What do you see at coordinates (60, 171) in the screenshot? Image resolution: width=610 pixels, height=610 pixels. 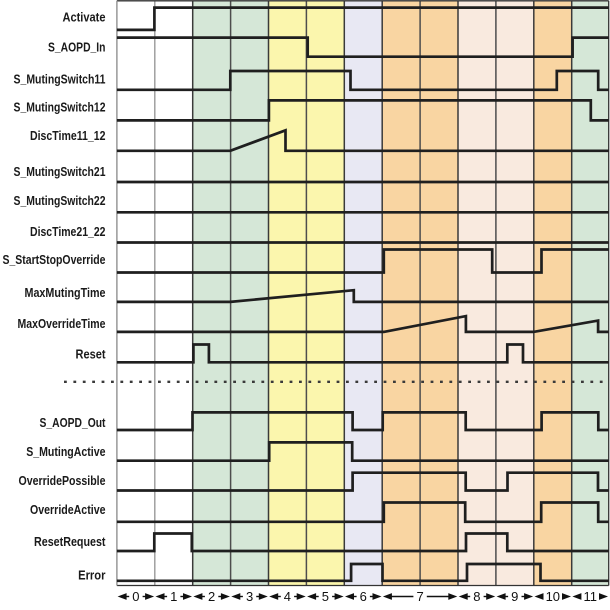 I see `svg-text: S_MutingSwitch21` at bounding box center [60, 171].